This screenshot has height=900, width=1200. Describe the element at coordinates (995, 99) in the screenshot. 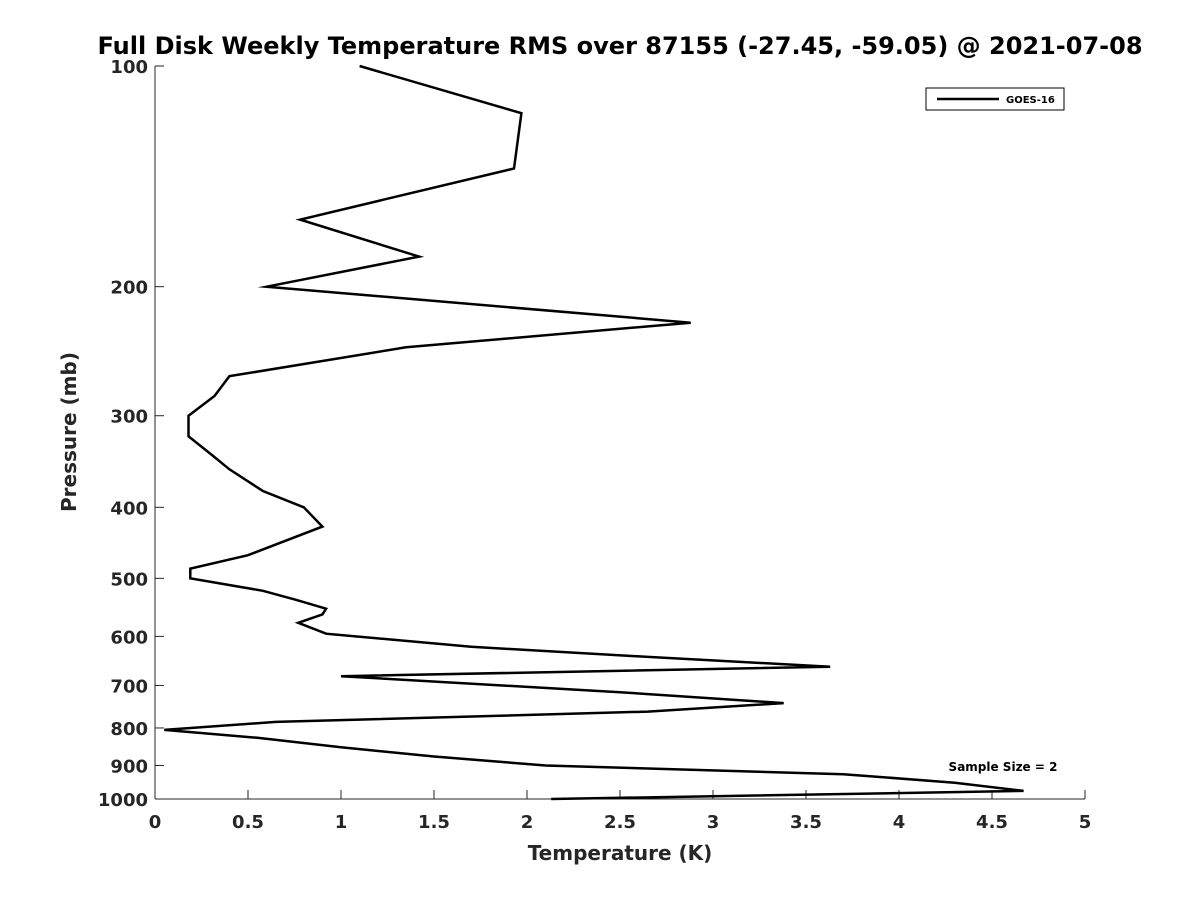

I see `legend: GOES-16` at that location.